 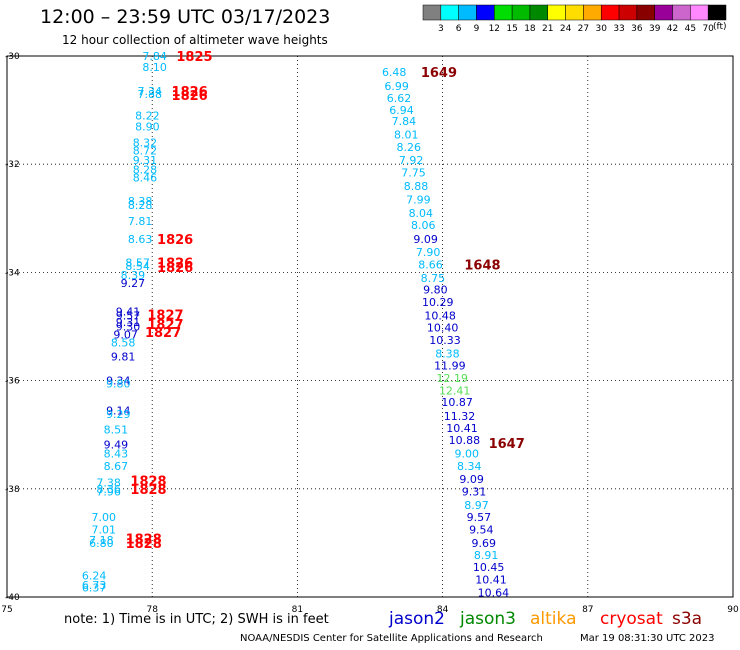 What do you see at coordinates (145, 143) in the screenshot?
I see `wave-height-label: 8.32` at bounding box center [145, 143].